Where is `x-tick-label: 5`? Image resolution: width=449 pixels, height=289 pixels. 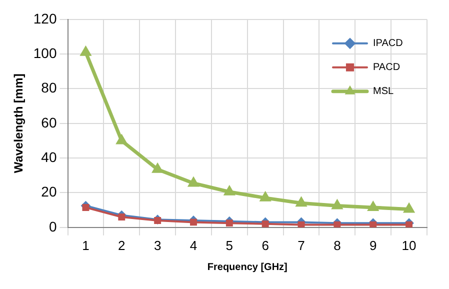
x-tick-label: 5 is located at coordinates (230, 245).